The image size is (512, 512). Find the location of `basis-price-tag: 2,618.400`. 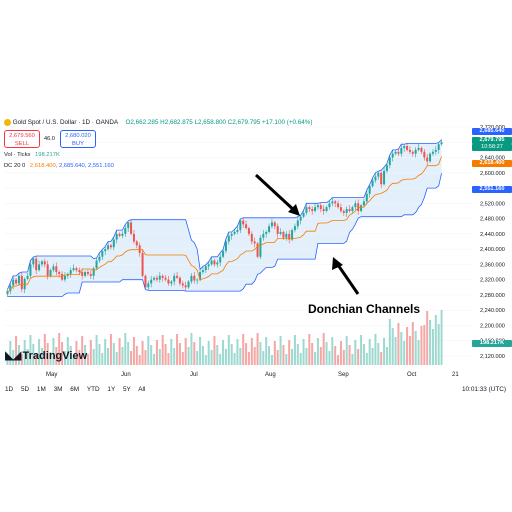

basis-price-tag: 2,618.400 is located at coordinates (492, 163).